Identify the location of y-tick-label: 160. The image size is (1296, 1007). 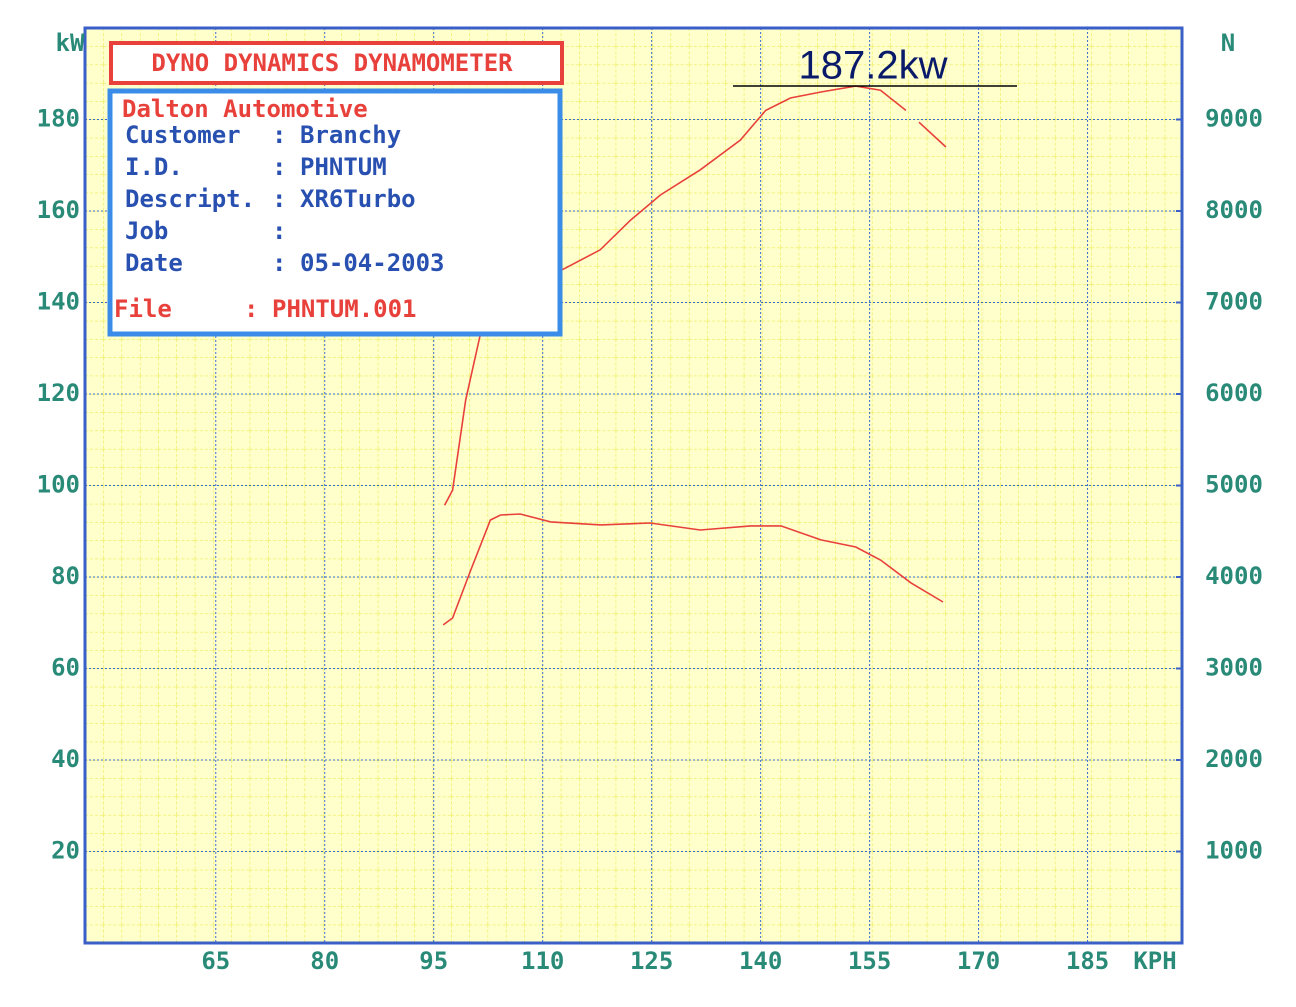
(58, 210).